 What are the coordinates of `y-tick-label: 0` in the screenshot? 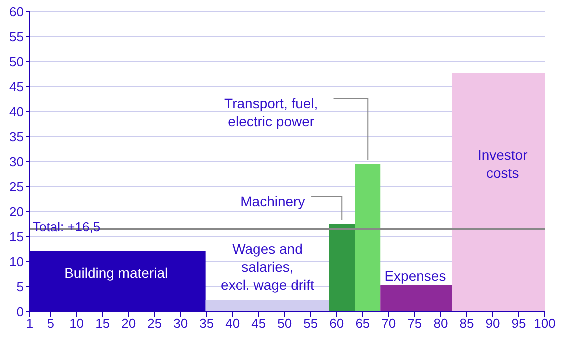 It's located at (20, 312).